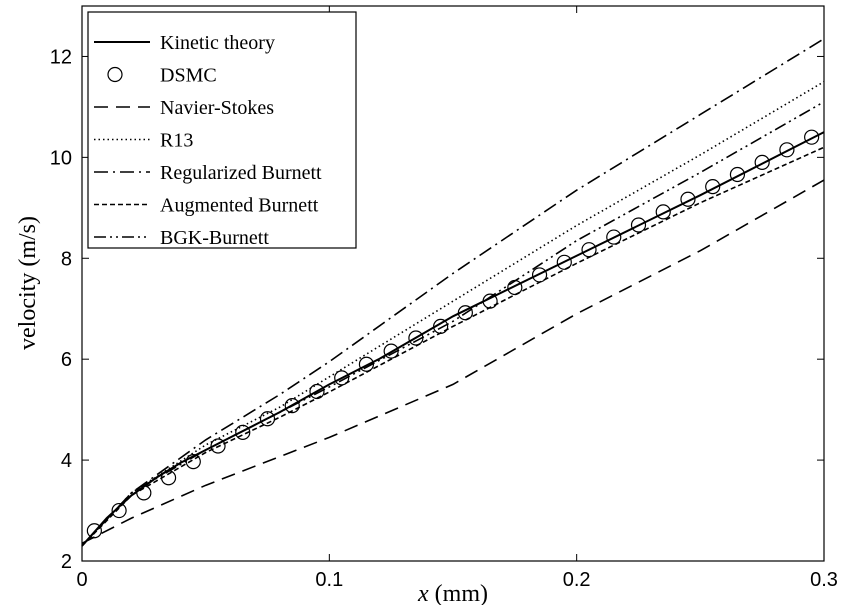 This screenshot has height=605, width=843. Describe the element at coordinates (61, 158) in the screenshot. I see `y-tick-label: 10` at that location.